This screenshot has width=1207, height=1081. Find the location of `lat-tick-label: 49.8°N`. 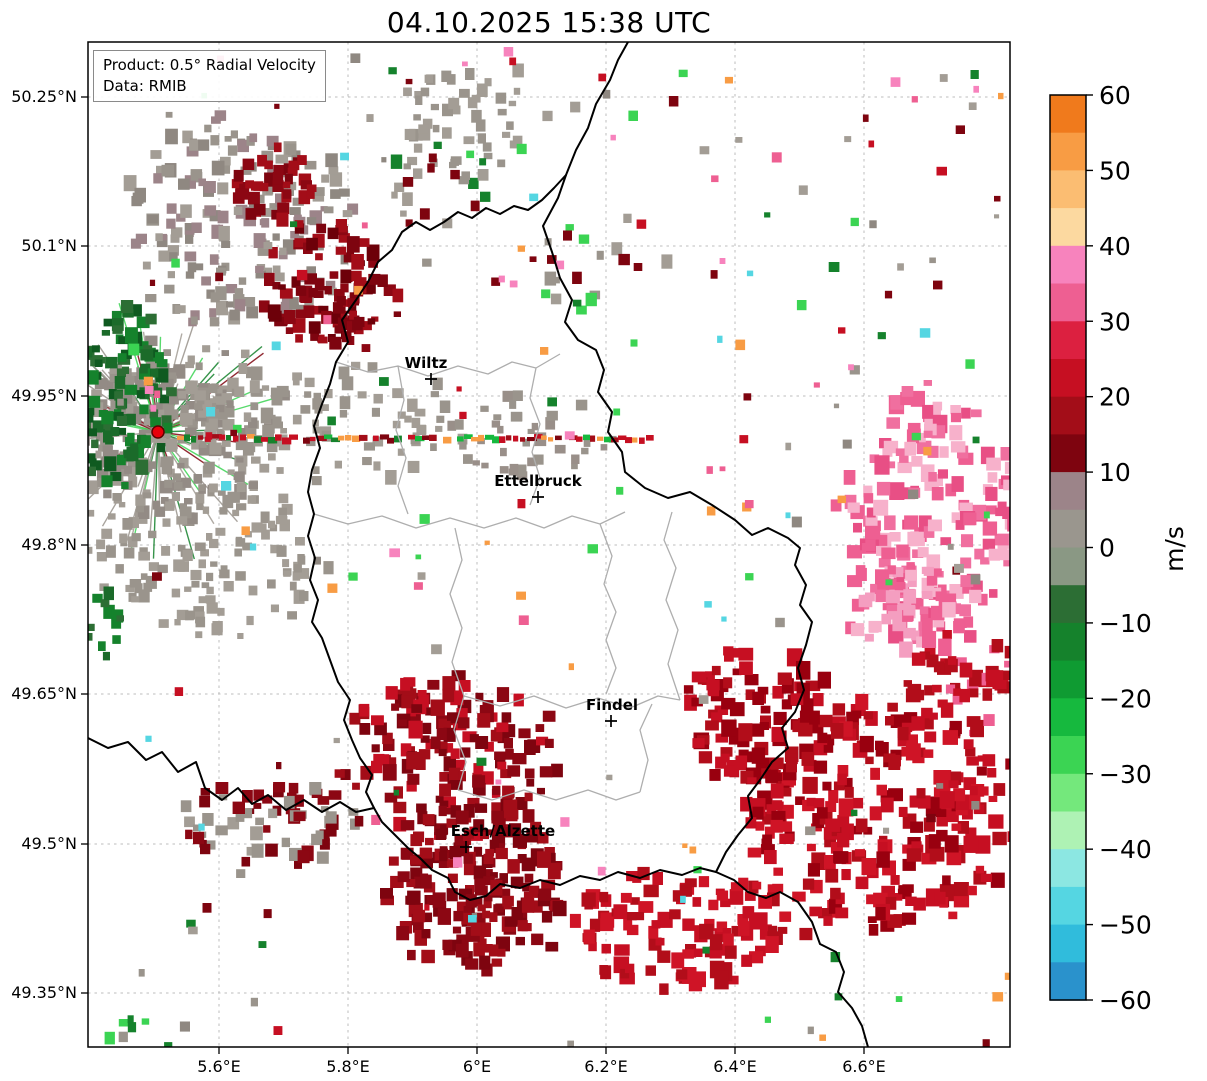

lat-tick-label: 49.8°N is located at coordinates (49, 544).